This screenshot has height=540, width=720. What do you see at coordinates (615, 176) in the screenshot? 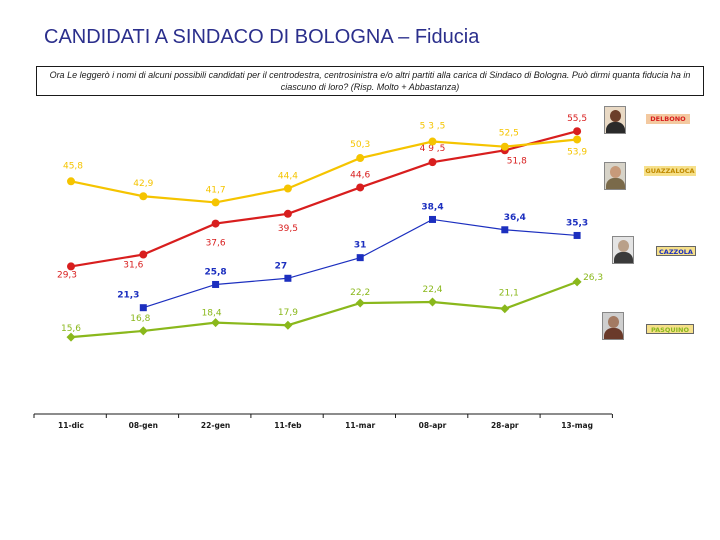
I see `guazzaloca-photo` at bounding box center [615, 176].